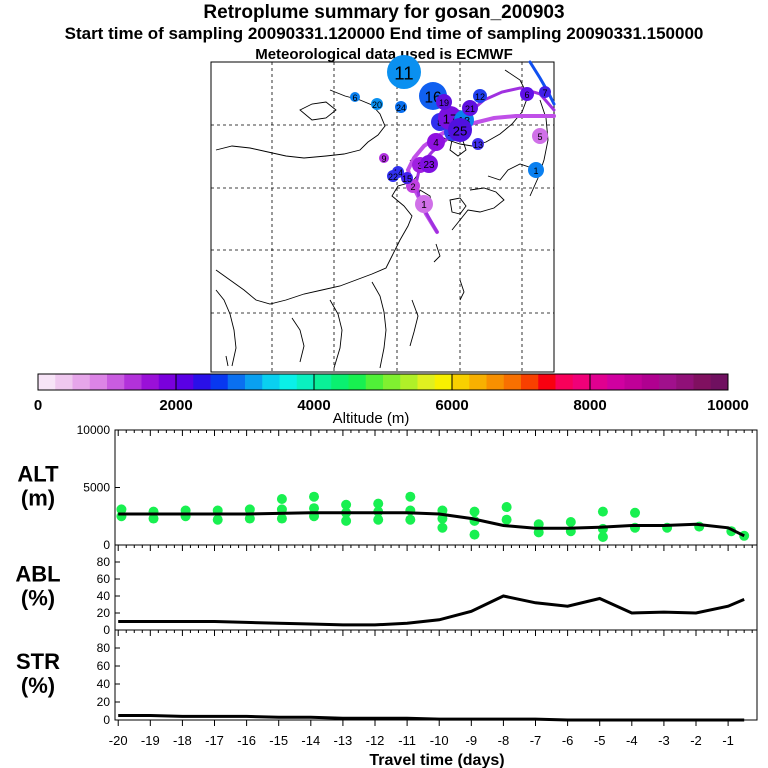 The image size is (768, 768). Describe the element at coordinates (38, 498) in the screenshot. I see `y-axis-label: (m)` at that location.